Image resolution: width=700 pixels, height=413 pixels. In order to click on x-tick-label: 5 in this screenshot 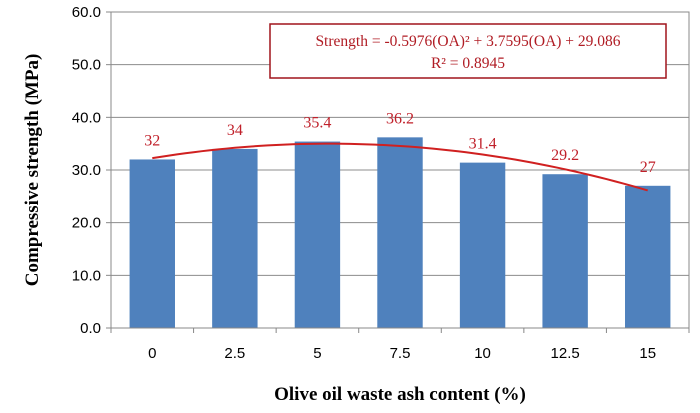, I will do `click(317, 353)`.